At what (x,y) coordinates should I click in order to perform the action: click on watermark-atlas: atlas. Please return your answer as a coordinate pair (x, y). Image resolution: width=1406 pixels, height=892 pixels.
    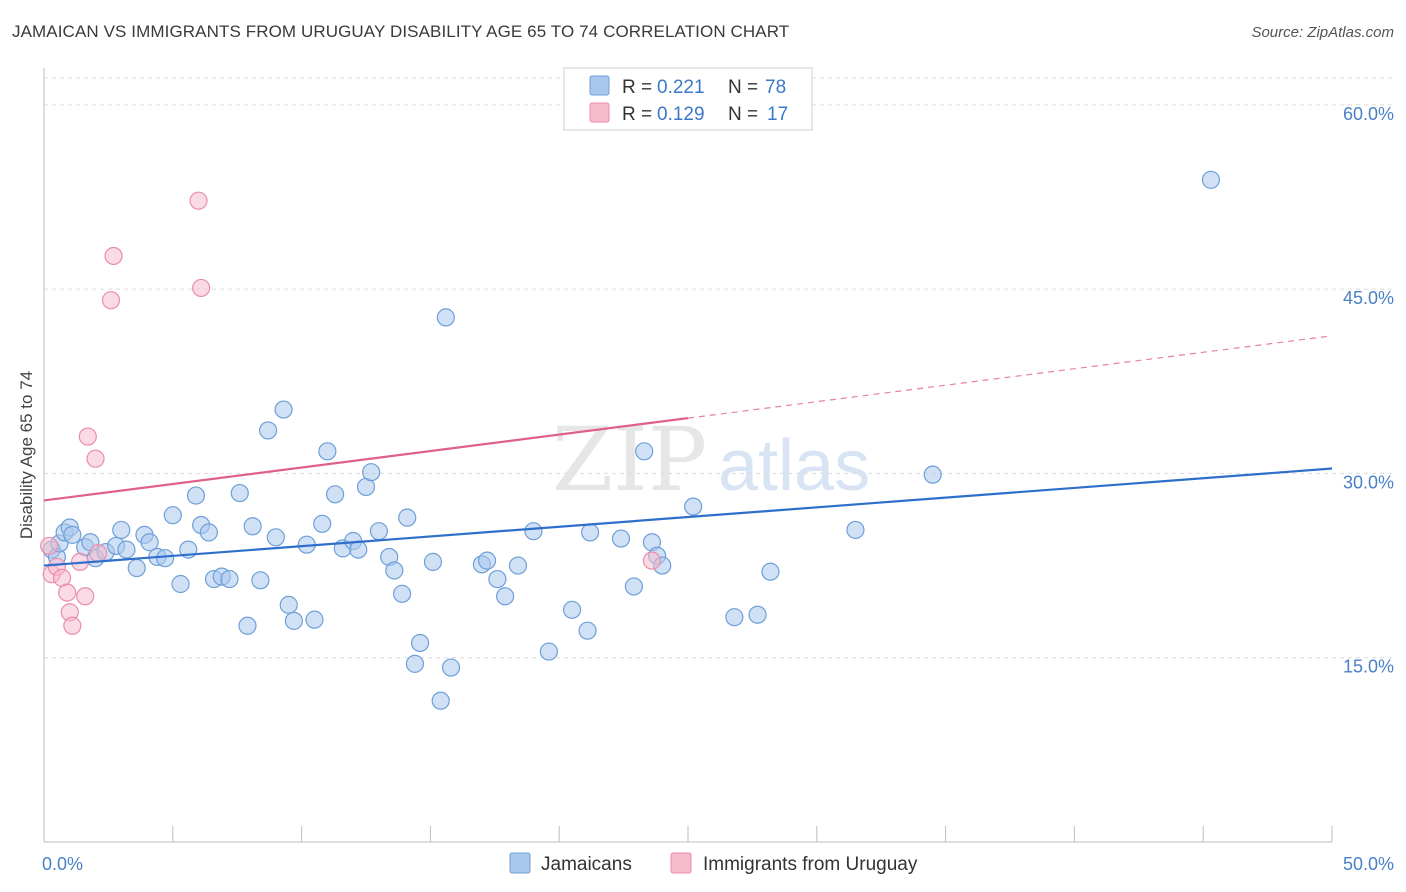
    Looking at the image, I should click on (794, 466).